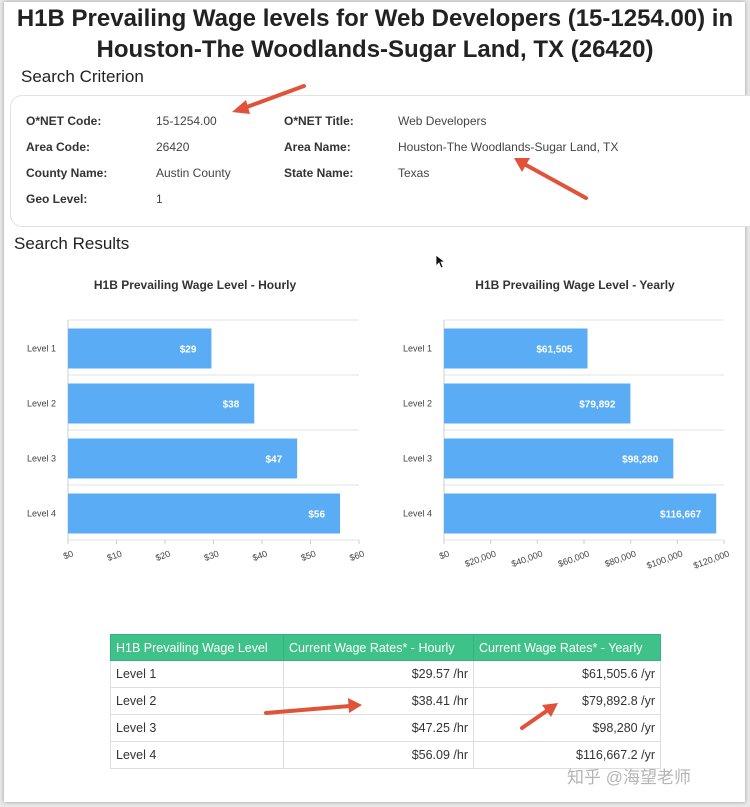  Describe the element at coordinates (567, 728) in the screenshot. I see `table-cell-yearly: $98,280 /yr` at that location.